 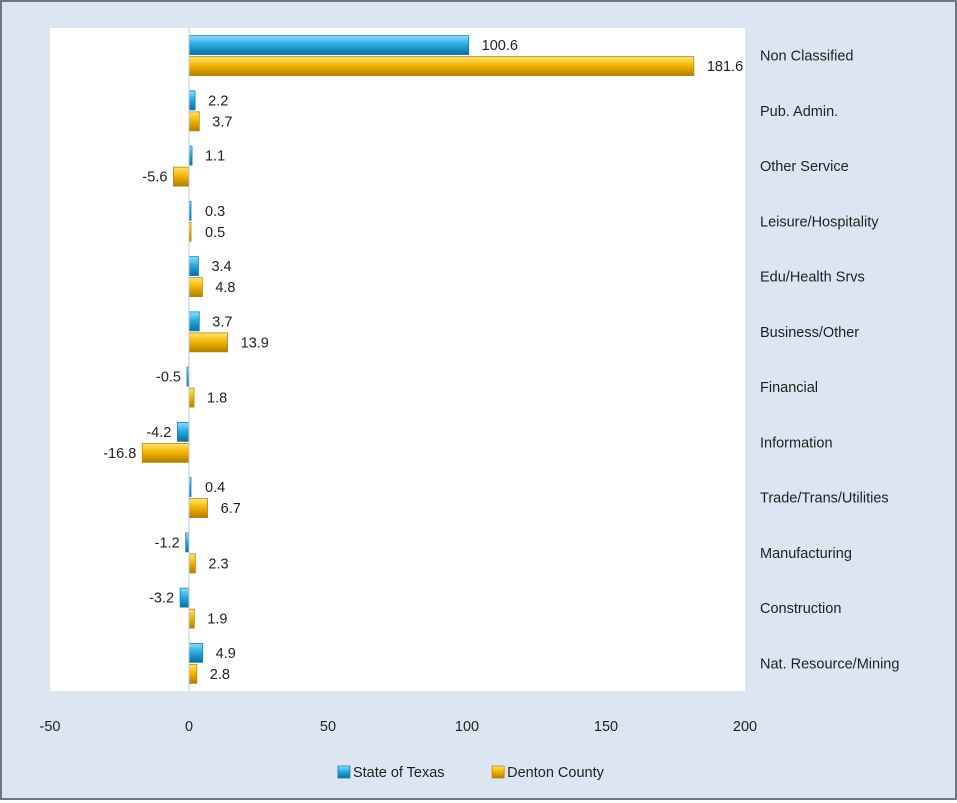 I want to click on value-label-denton-county-edu-health-srvs: 4.8, so click(x=225, y=288).